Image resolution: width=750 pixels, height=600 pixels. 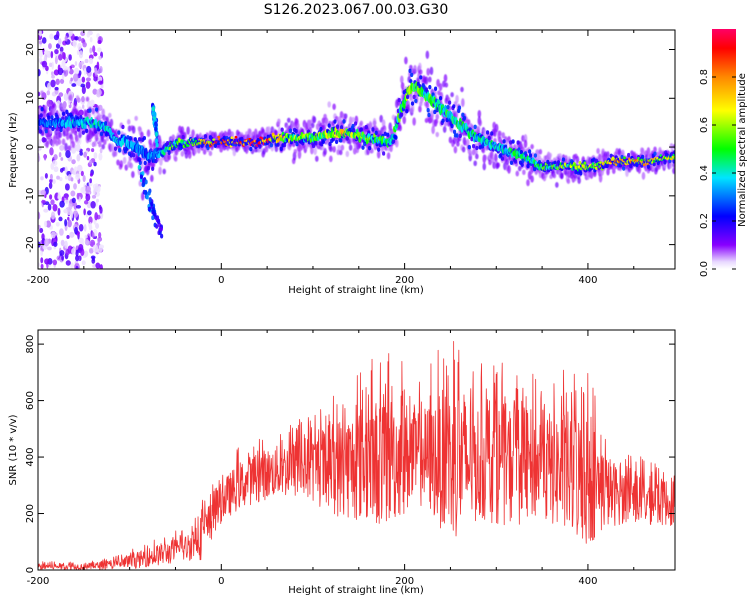 What do you see at coordinates (587, 581) in the screenshot?
I see `snr-xtick-label: 400` at bounding box center [587, 581].